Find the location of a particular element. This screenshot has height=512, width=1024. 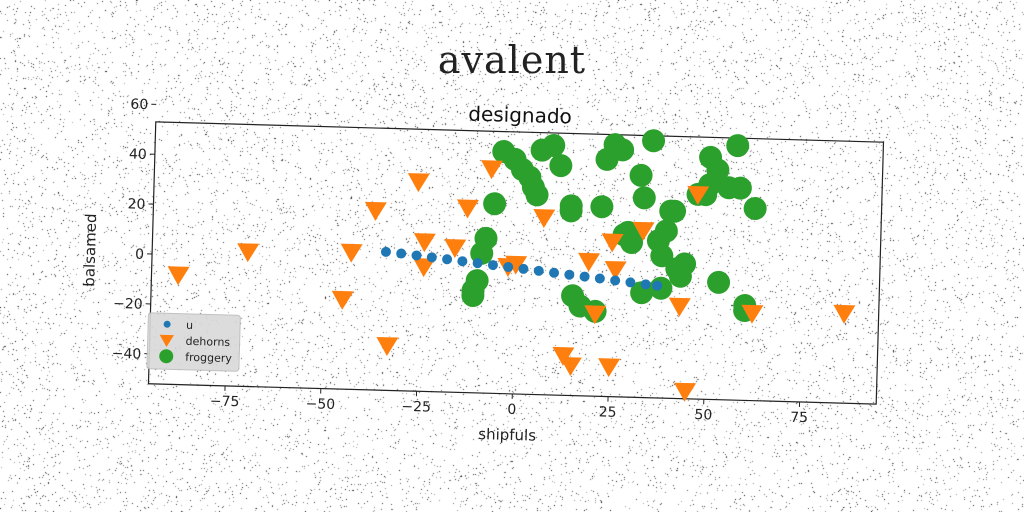

x-tick-label: −75 is located at coordinates (225, 401).